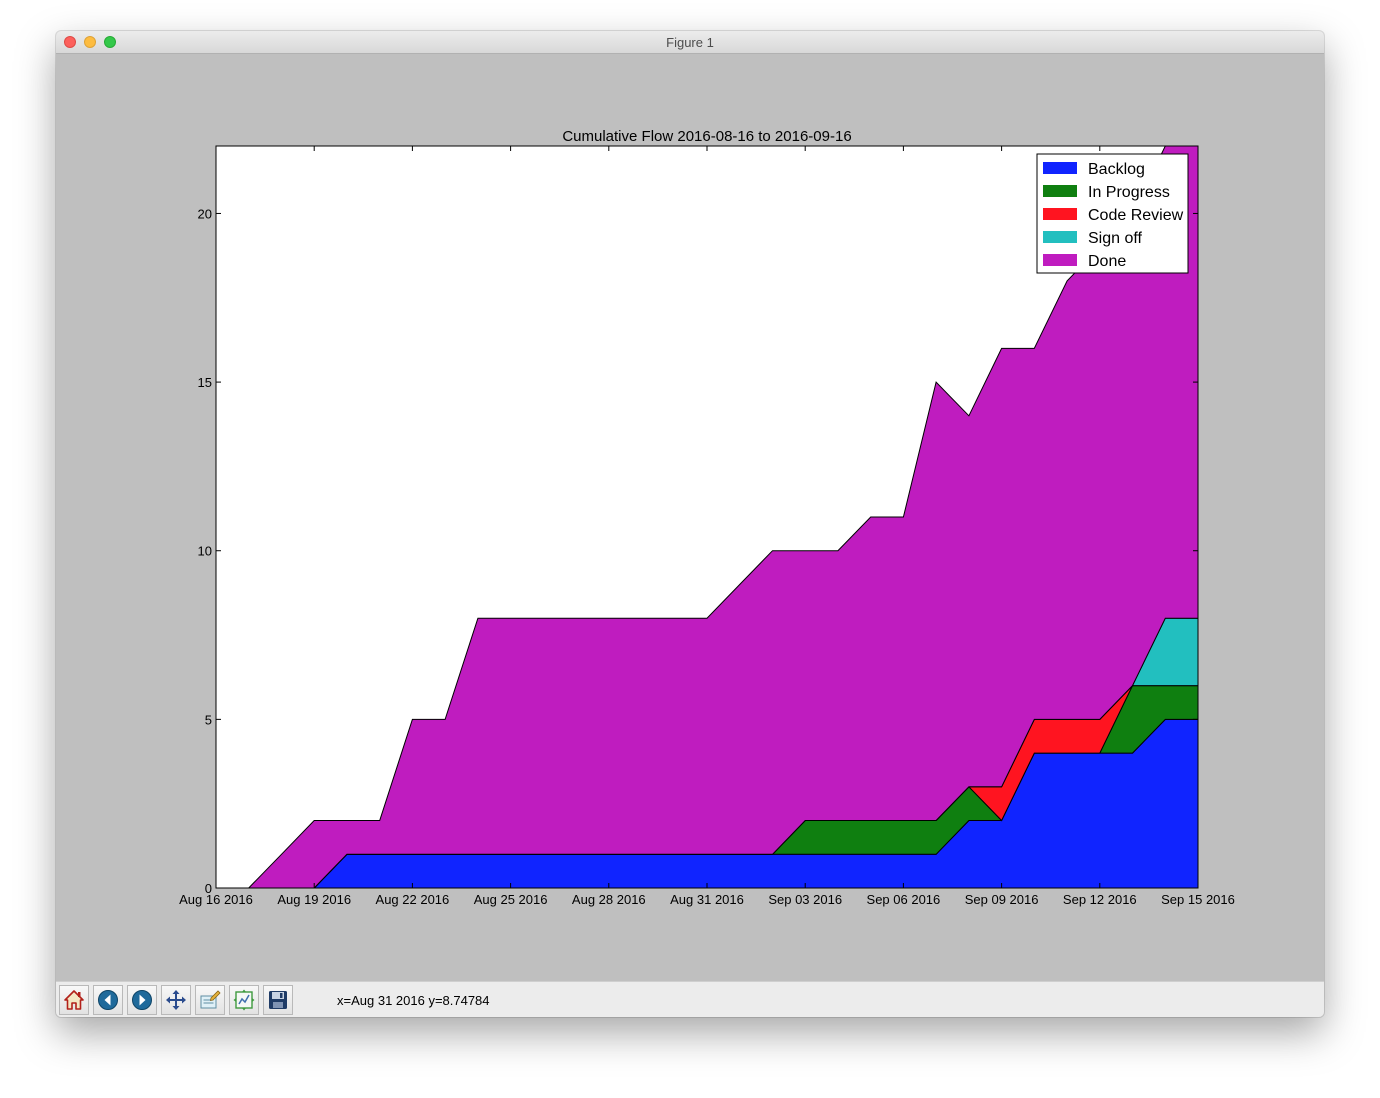 The width and height of the screenshot is (1380, 1098). Describe the element at coordinates (1115, 238) in the screenshot. I see `legend-label: Sign off` at that location.